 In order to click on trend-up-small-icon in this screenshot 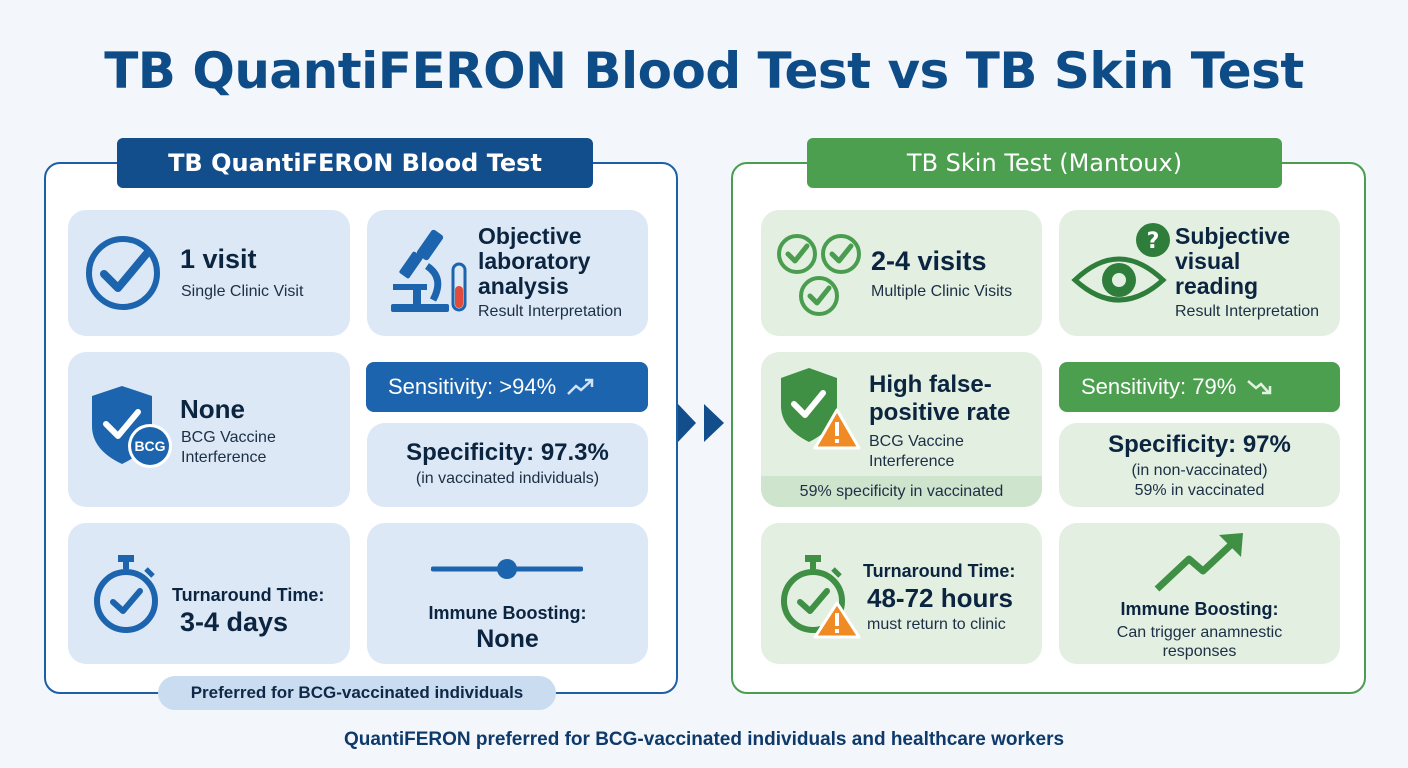, I will do `click(580, 386)`.